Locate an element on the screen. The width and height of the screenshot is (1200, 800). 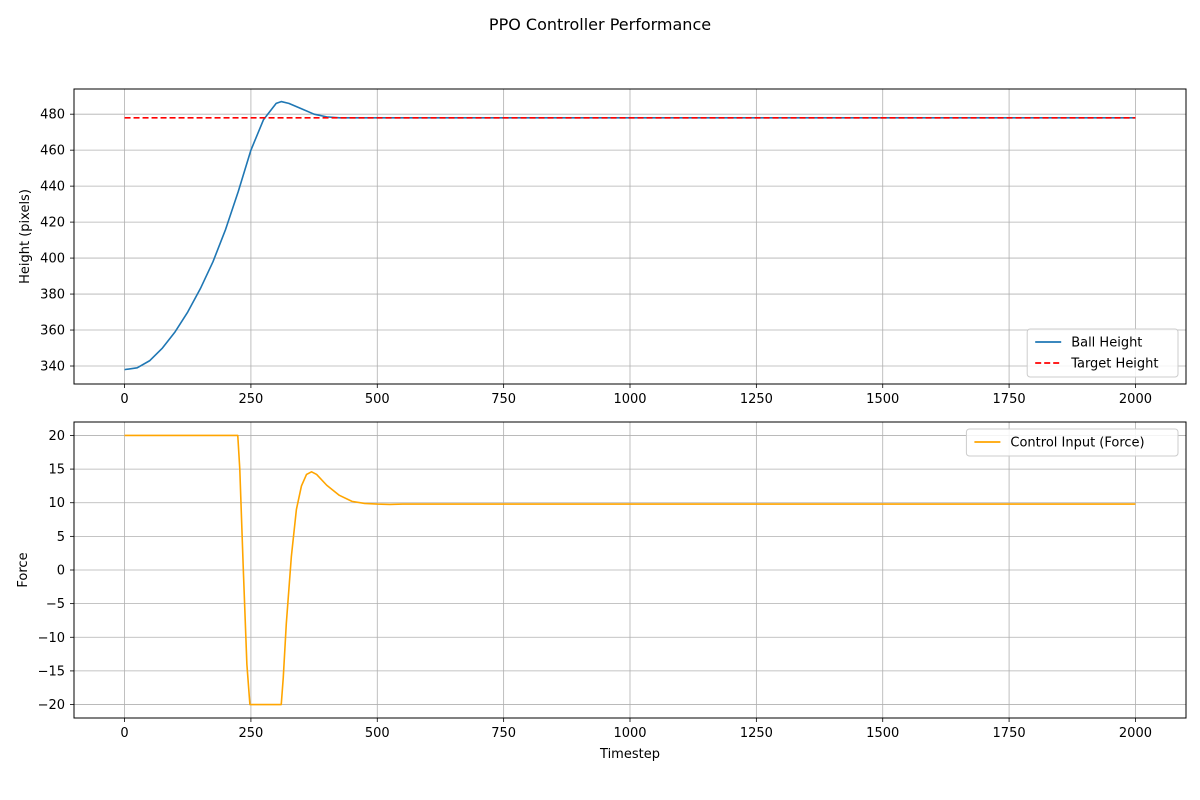
legend: Ball Height Target Height is located at coordinates (1102, 353).